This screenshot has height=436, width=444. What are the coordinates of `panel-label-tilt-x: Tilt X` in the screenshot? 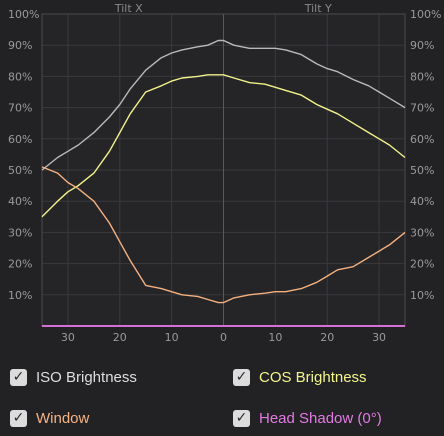 It's located at (128, 8).